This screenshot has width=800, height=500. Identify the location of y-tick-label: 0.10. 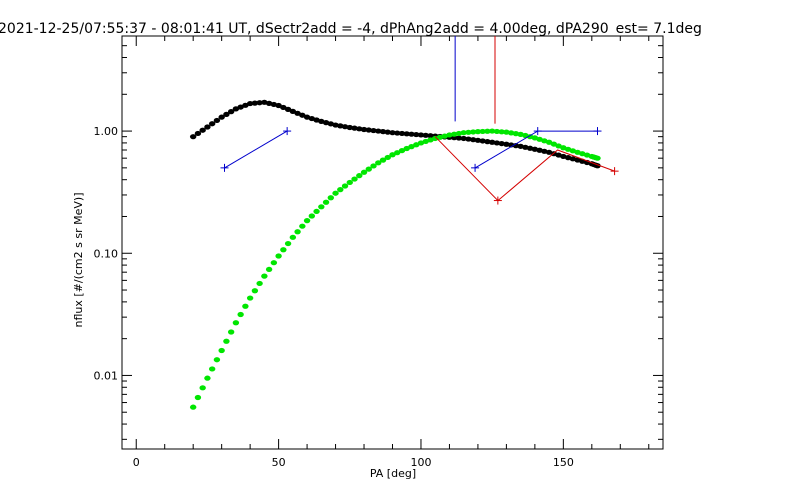
(106, 253).